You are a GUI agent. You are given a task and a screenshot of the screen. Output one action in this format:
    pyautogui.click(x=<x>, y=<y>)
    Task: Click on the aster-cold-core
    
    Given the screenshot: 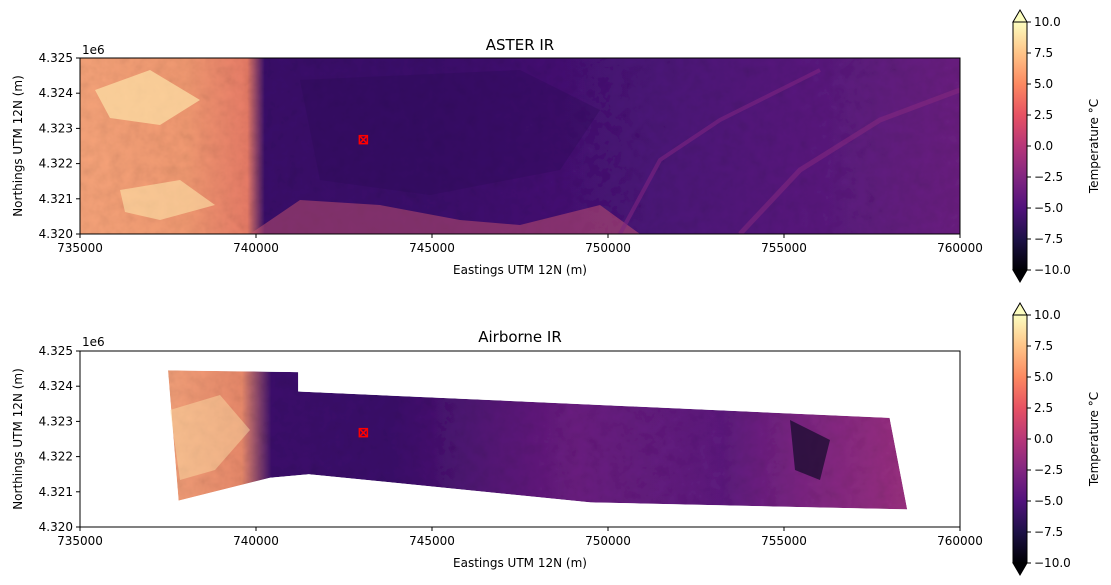 What is the action you would take?
    pyautogui.click(x=450, y=132)
    